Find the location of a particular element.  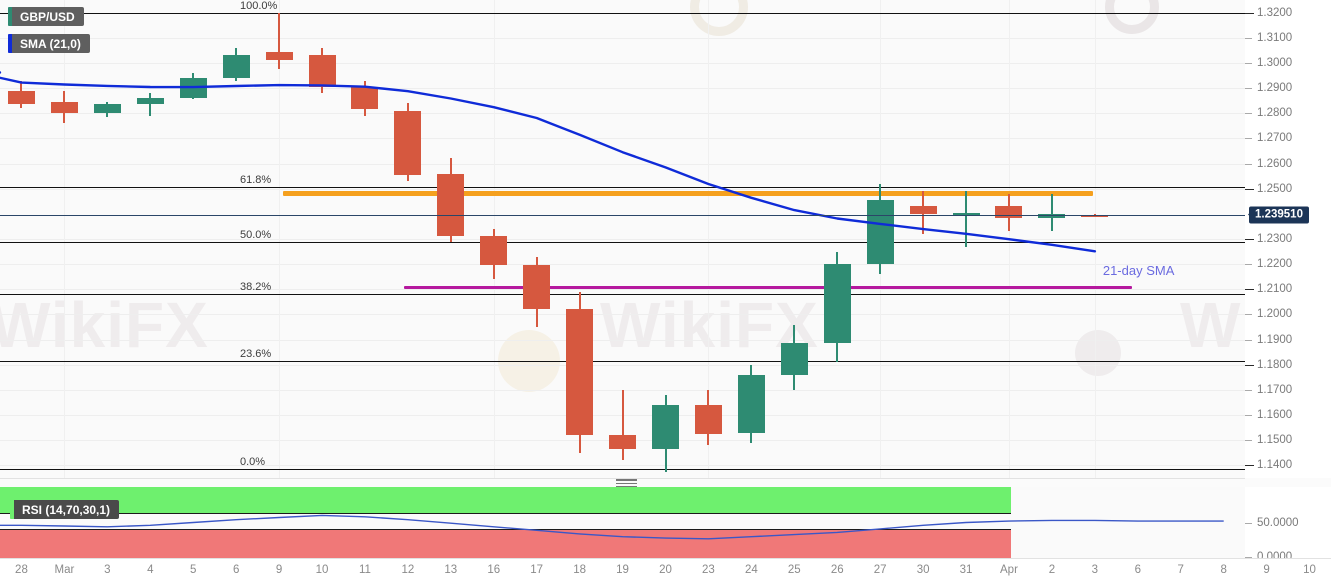

fibonacci-level-label: 61.8% is located at coordinates (256, 180).